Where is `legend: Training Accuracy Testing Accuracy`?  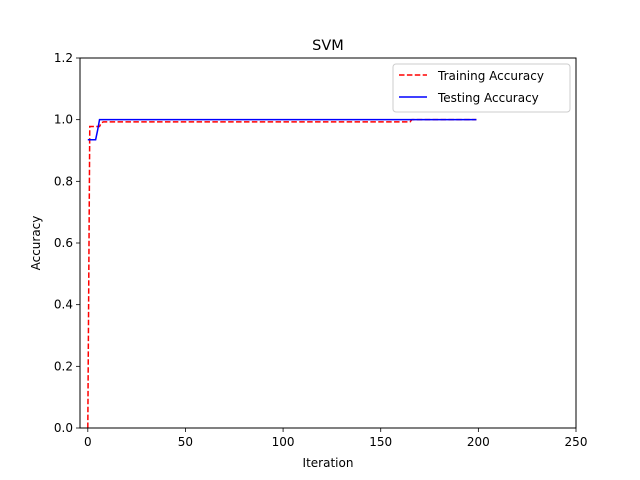 legend: Training Accuracy Testing Accuracy is located at coordinates (481, 88).